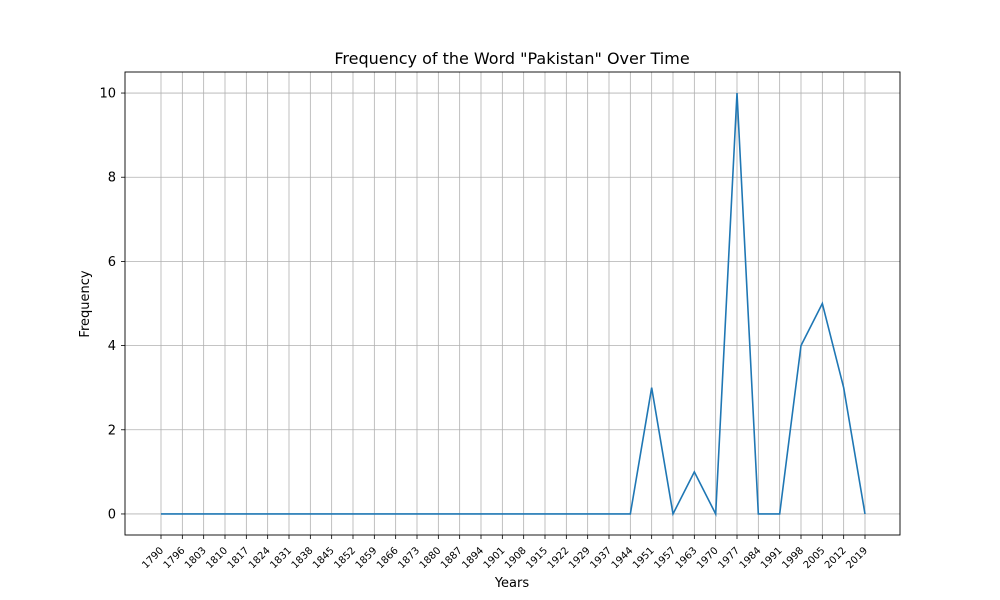 This screenshot has height=600, width=1000. What do you see at coordinates (107, 94) in the screenshot?
I see `y-tick-label: 10` at bounding box center [107, 94].